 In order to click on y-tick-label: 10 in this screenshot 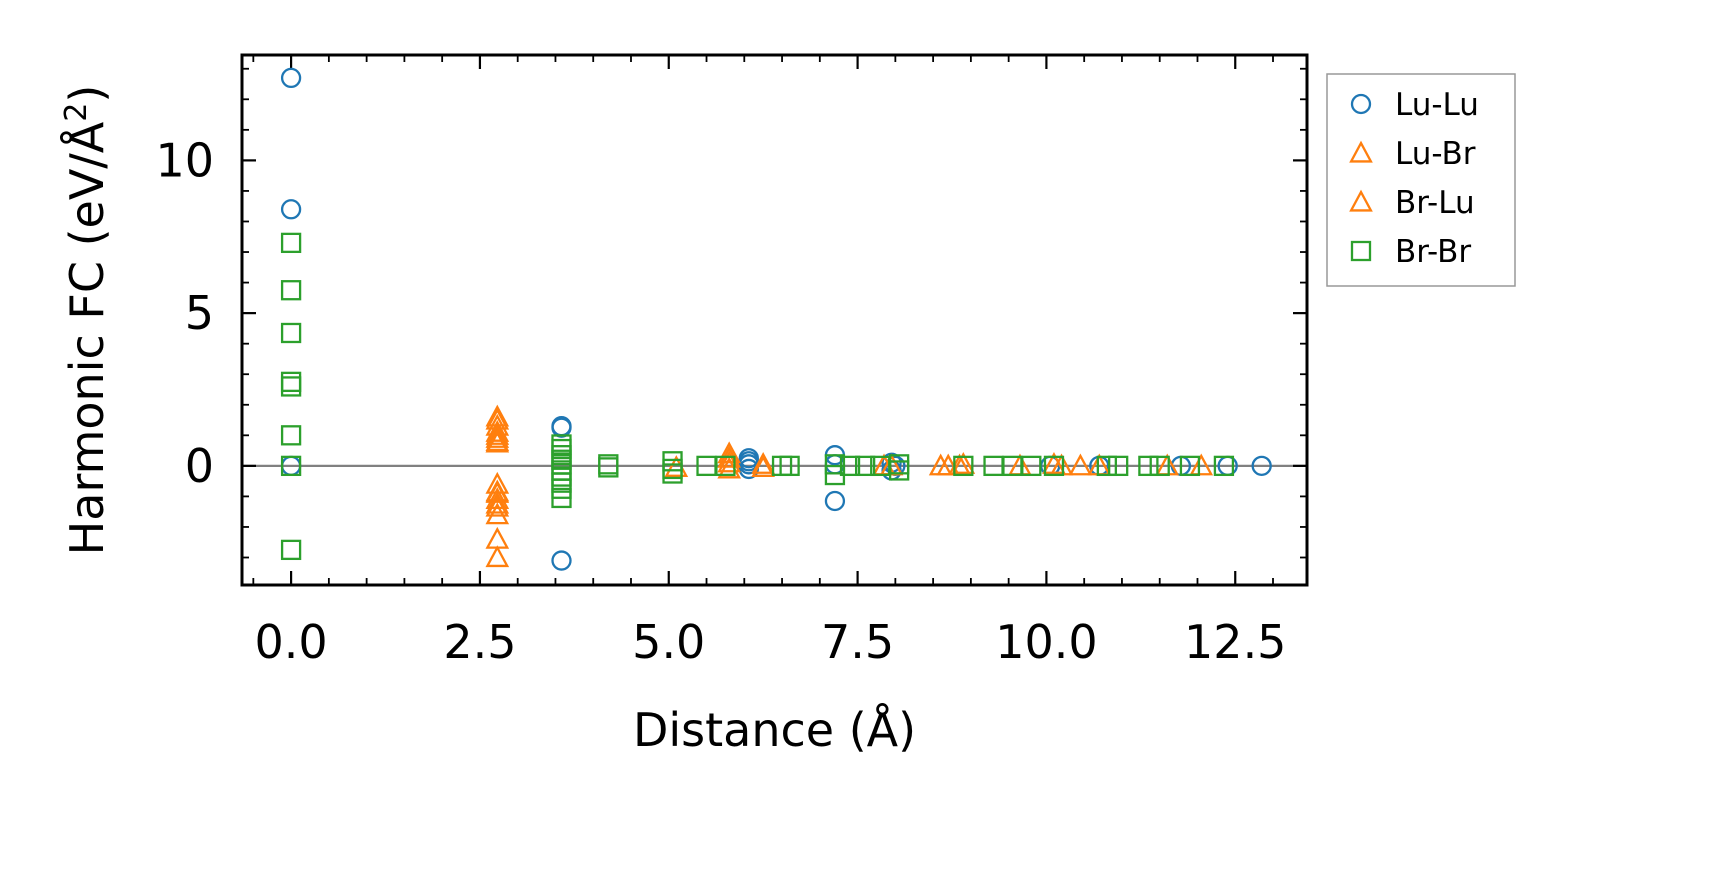, I will do `click(184, 160)`.